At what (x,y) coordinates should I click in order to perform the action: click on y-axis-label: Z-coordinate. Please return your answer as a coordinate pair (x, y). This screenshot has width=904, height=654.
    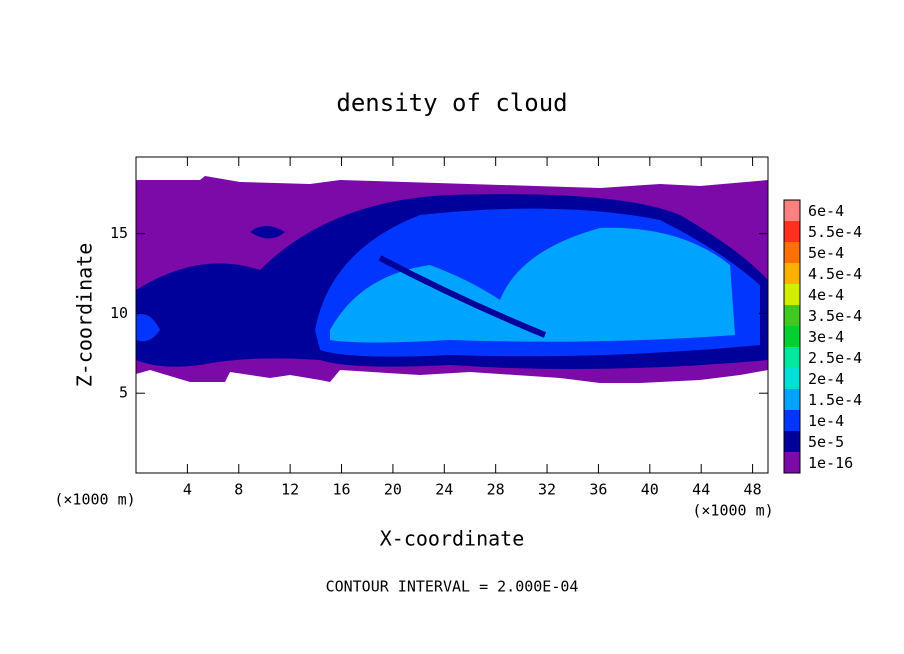
    Looking at the image, I should click on (85, 315).